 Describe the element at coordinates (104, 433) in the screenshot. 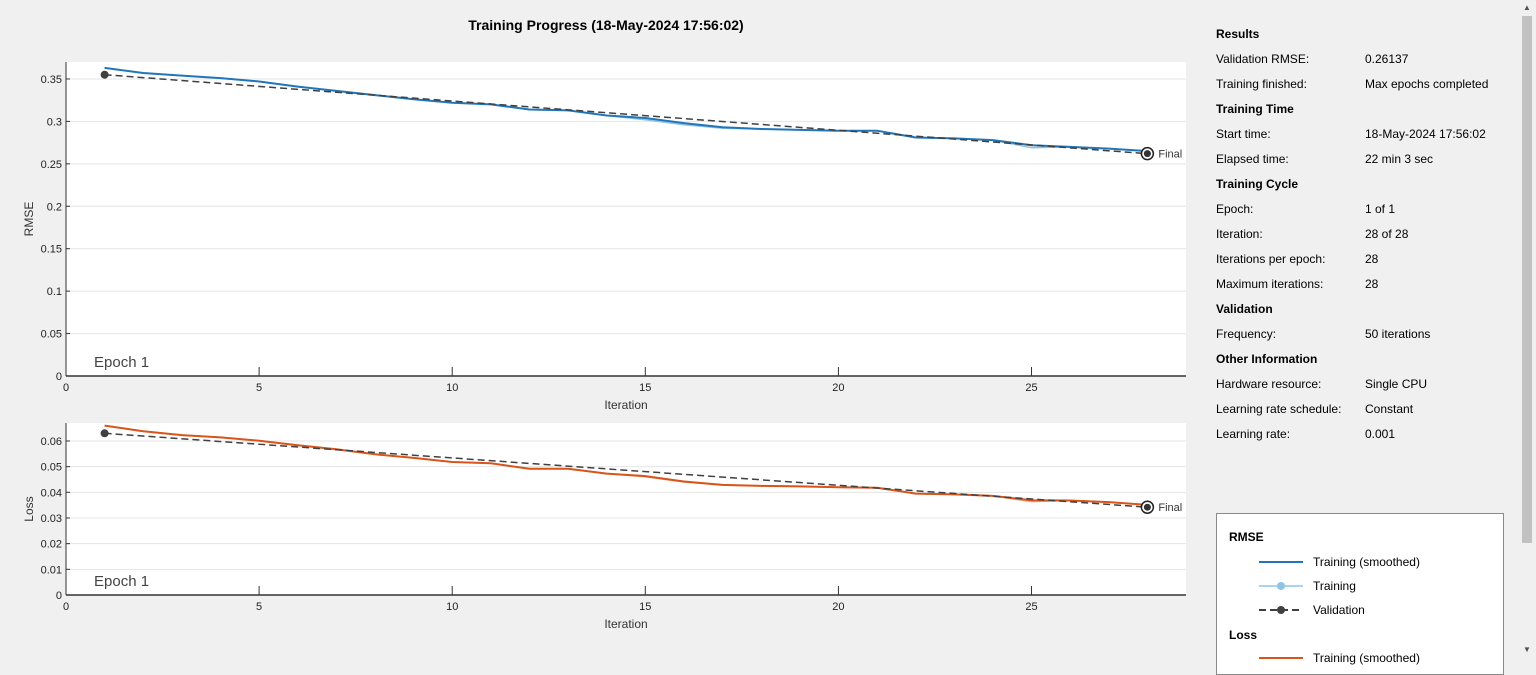

I see `loss-validation-point` at that location.